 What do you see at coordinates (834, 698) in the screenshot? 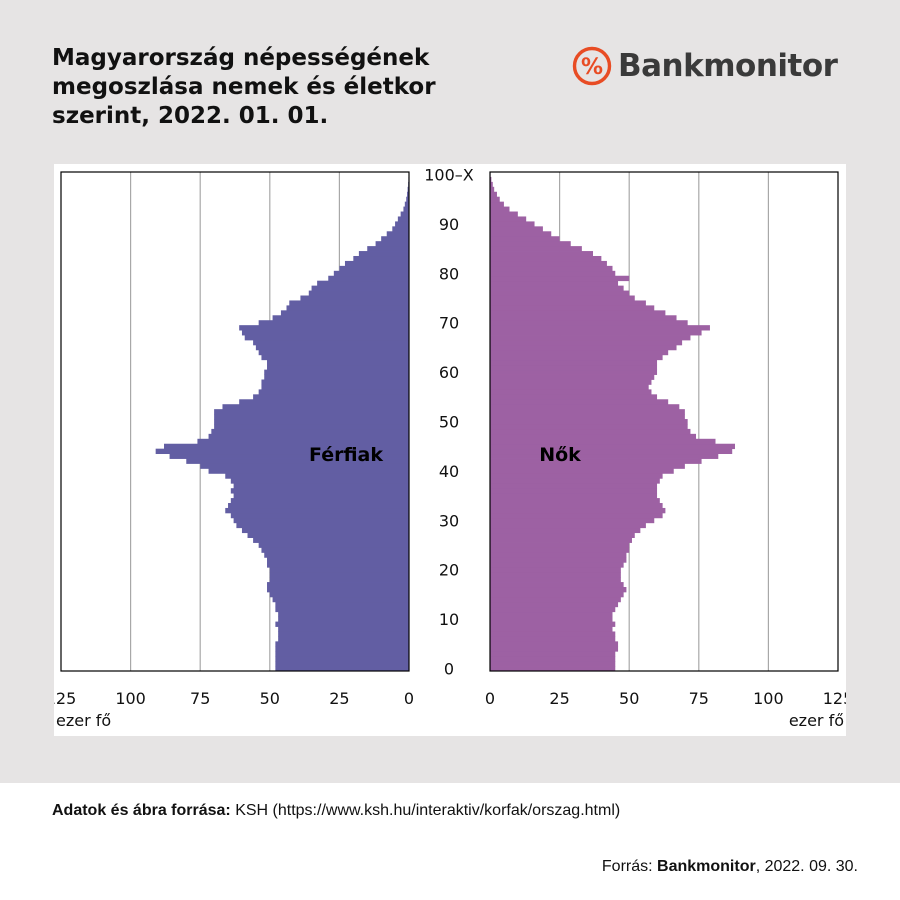
I see `x-tick-label-women: 125` at bounding box center [834, 698].